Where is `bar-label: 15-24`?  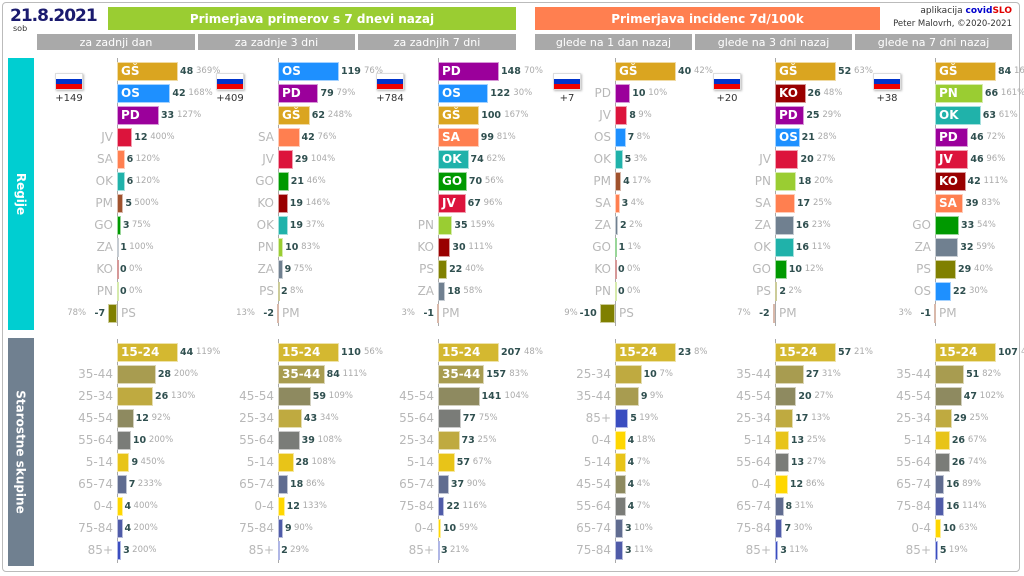
bar-label: 15-24 is located at coordinates (798, 352).